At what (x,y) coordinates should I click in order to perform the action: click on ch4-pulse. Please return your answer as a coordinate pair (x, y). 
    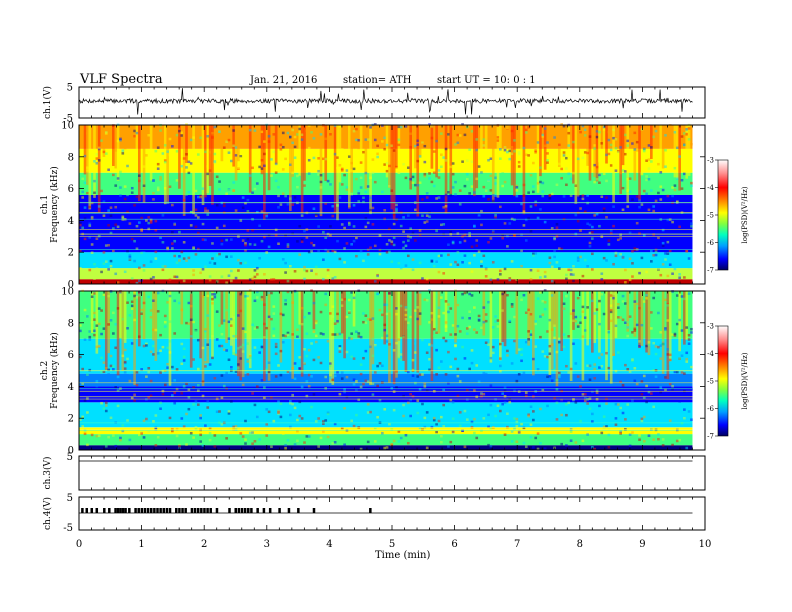
    Looking at the image, I should click on (264, 510).